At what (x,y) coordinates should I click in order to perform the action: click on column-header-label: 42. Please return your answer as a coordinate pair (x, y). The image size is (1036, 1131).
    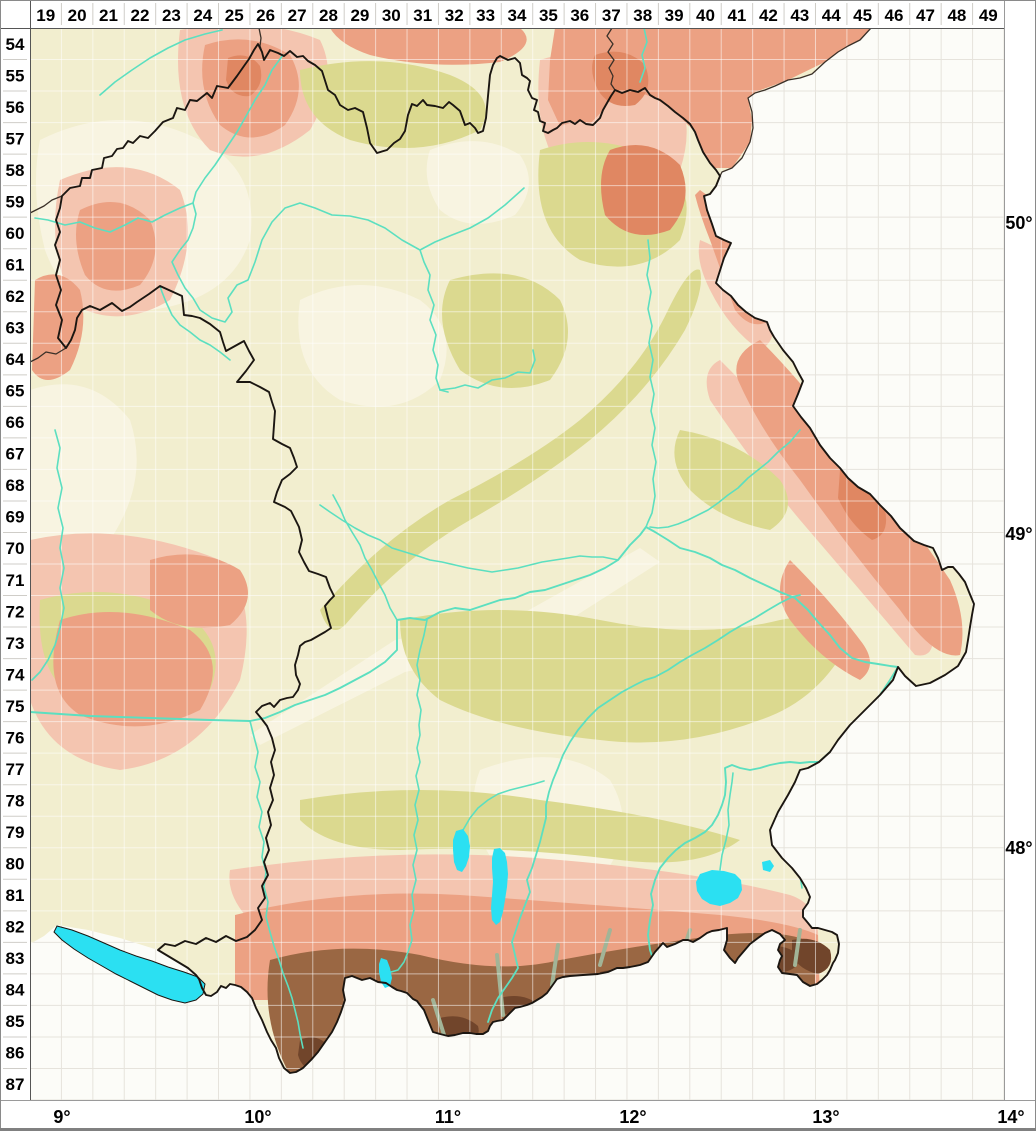
    Looking at the image, I should click on (768, 15).